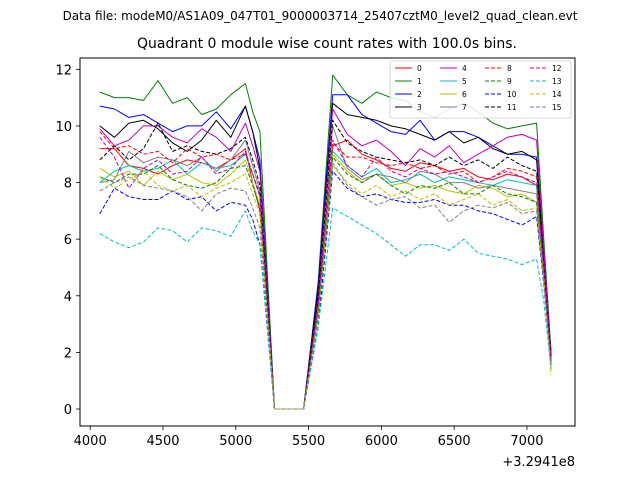 The width and height of the screenshot is (640, 480). Describe the element at coordinates (464, 68) in the screenshot. I see `legend-label-4: 4` at that location.